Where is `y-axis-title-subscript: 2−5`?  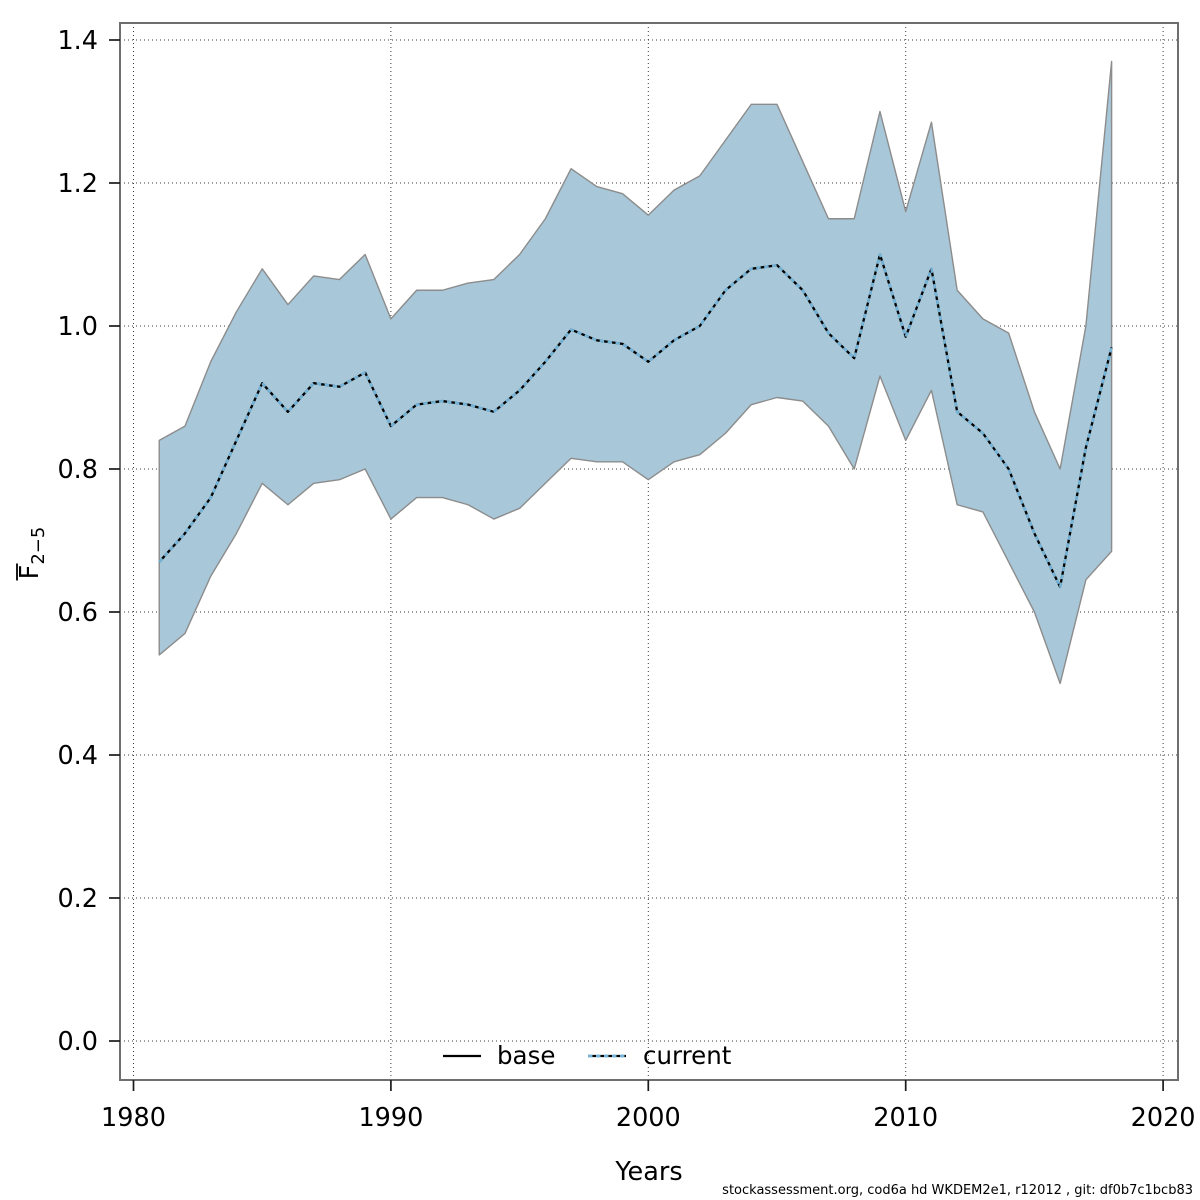
y-axis-title-subscript: 2−5 is located at coordinates (38, 546).